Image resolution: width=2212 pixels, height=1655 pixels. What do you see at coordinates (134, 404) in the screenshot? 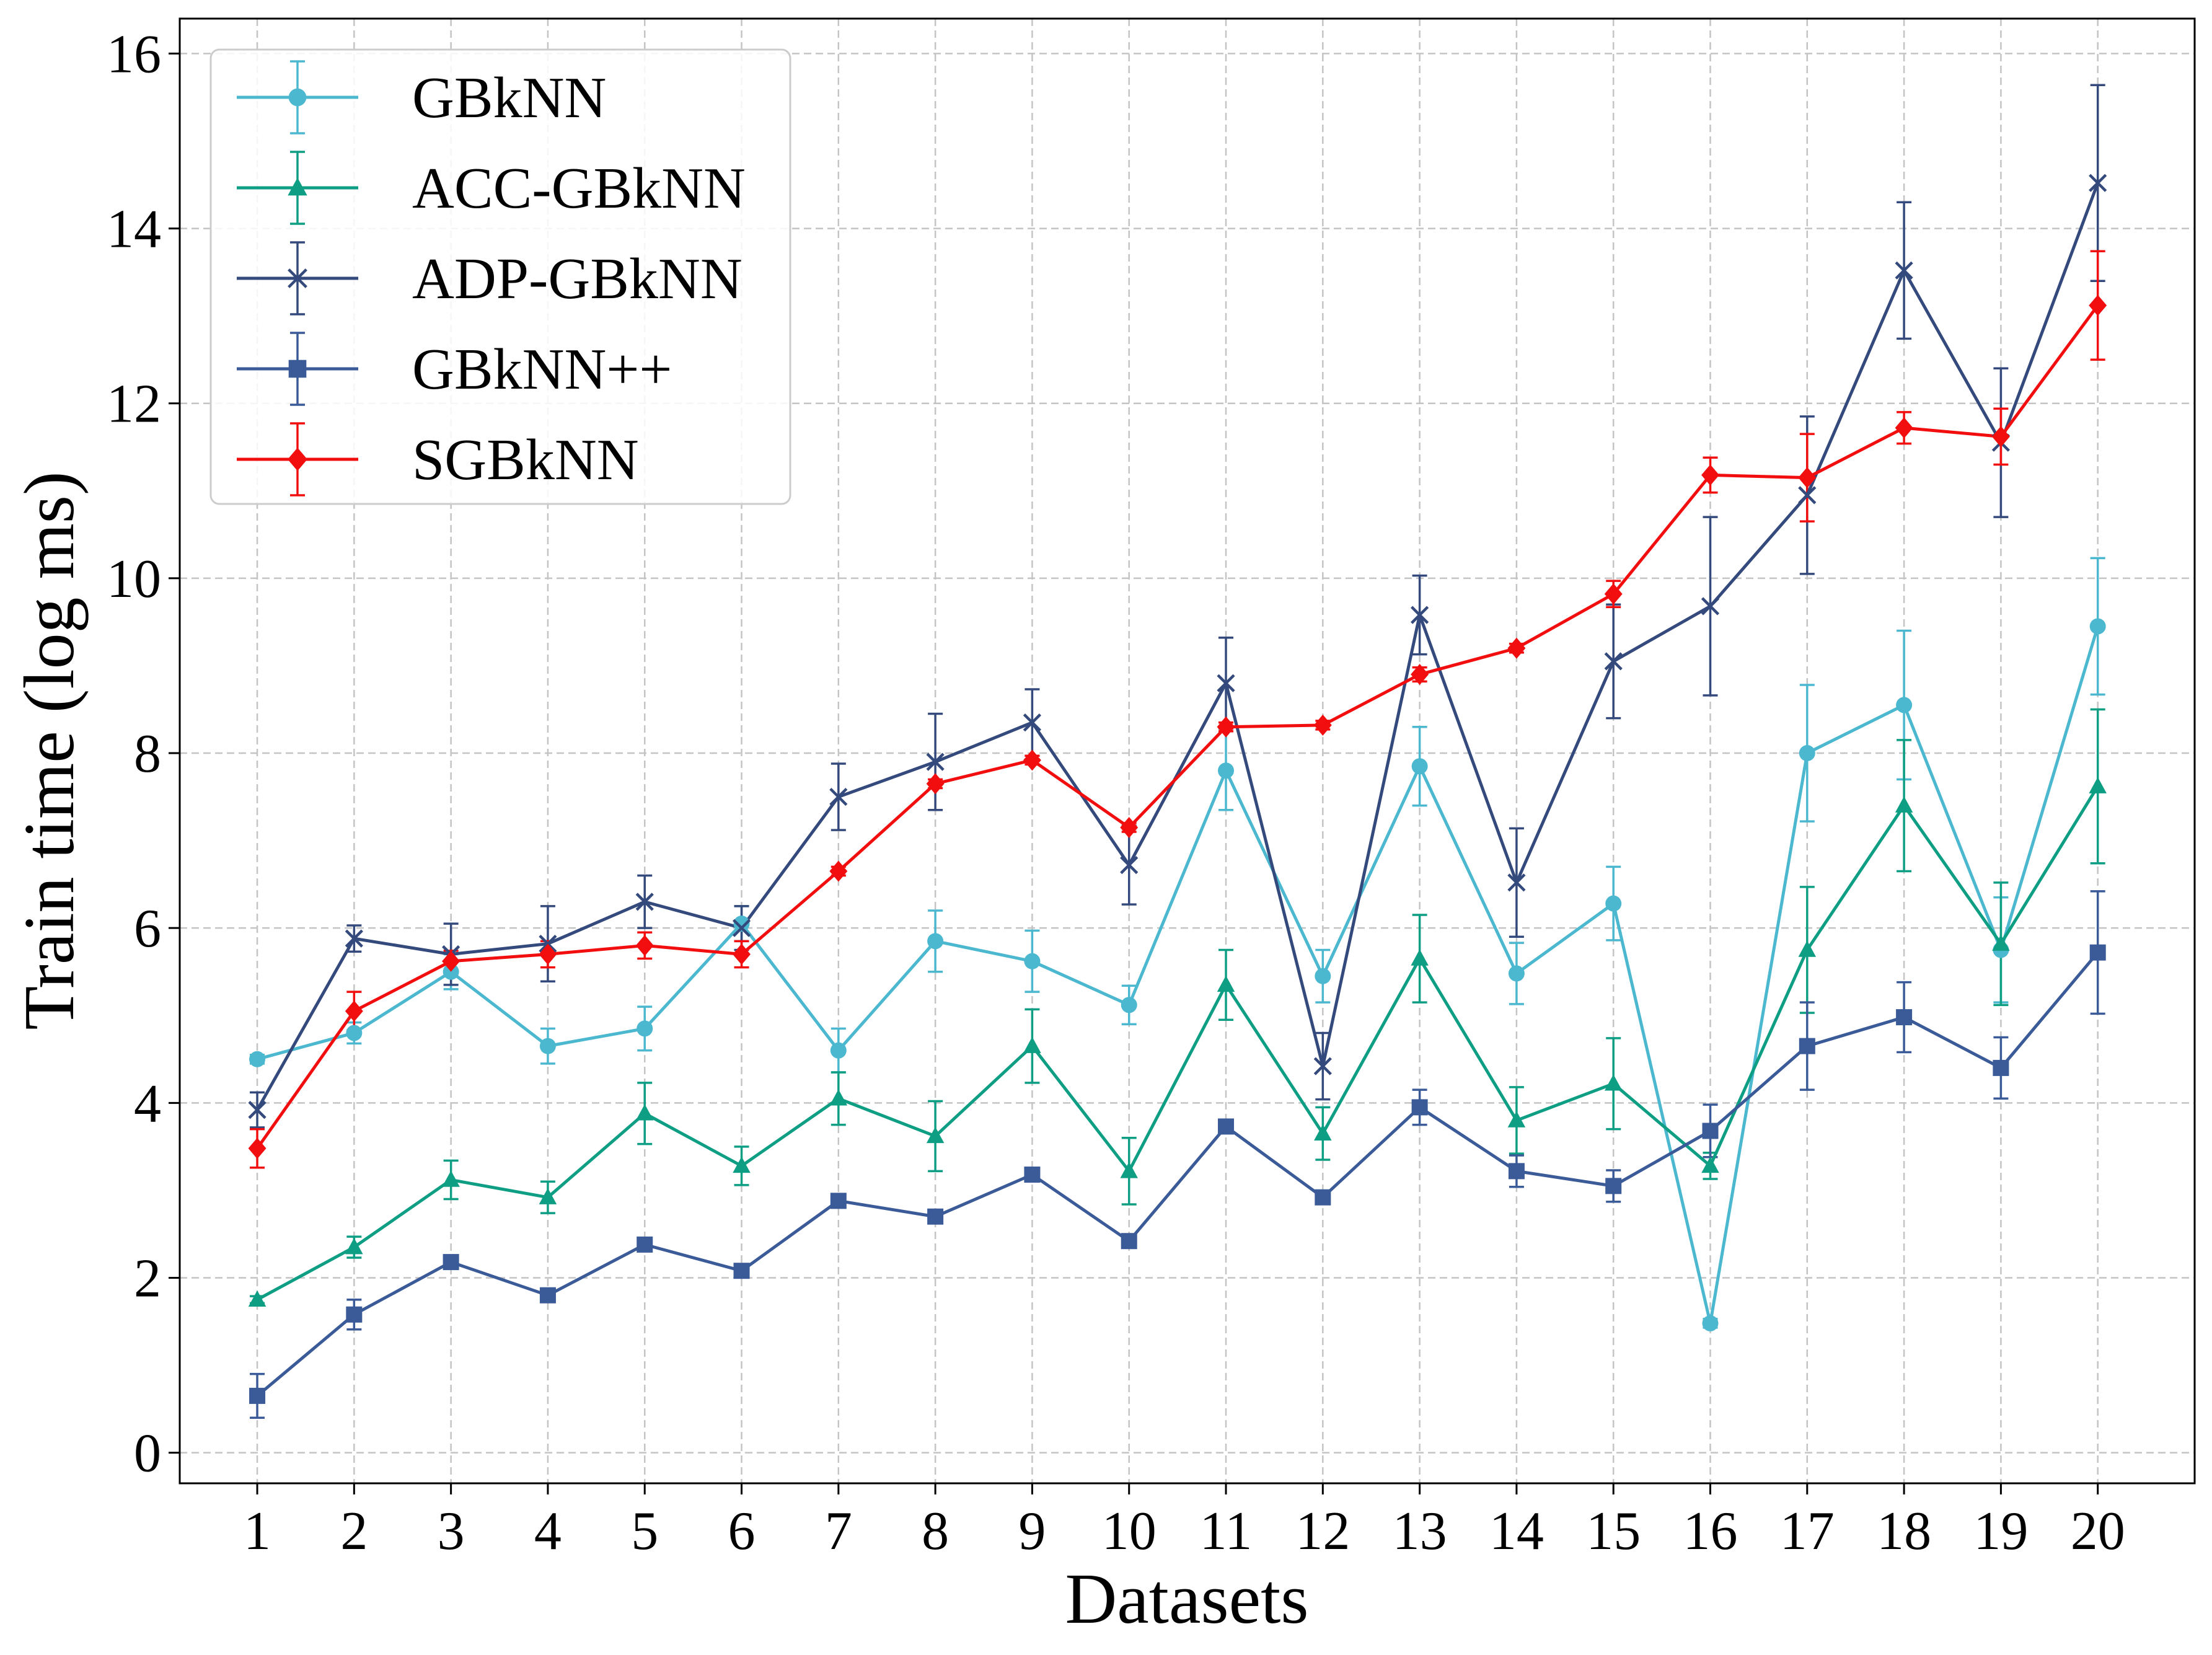
I see `y-tick-label: 12` at bounding box center [134, 404].